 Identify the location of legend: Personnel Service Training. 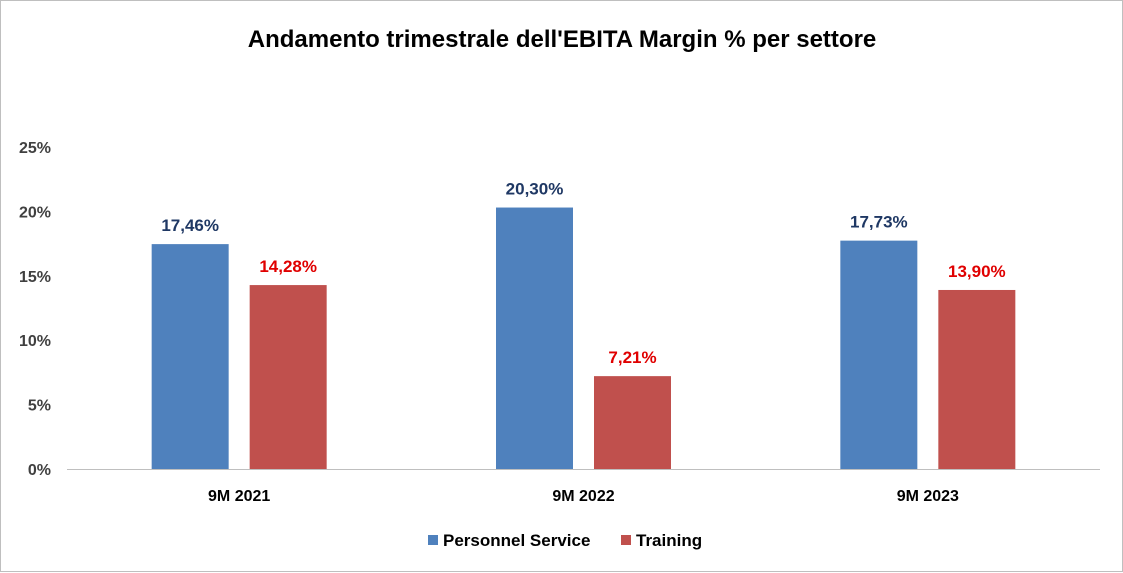
(565, 540).